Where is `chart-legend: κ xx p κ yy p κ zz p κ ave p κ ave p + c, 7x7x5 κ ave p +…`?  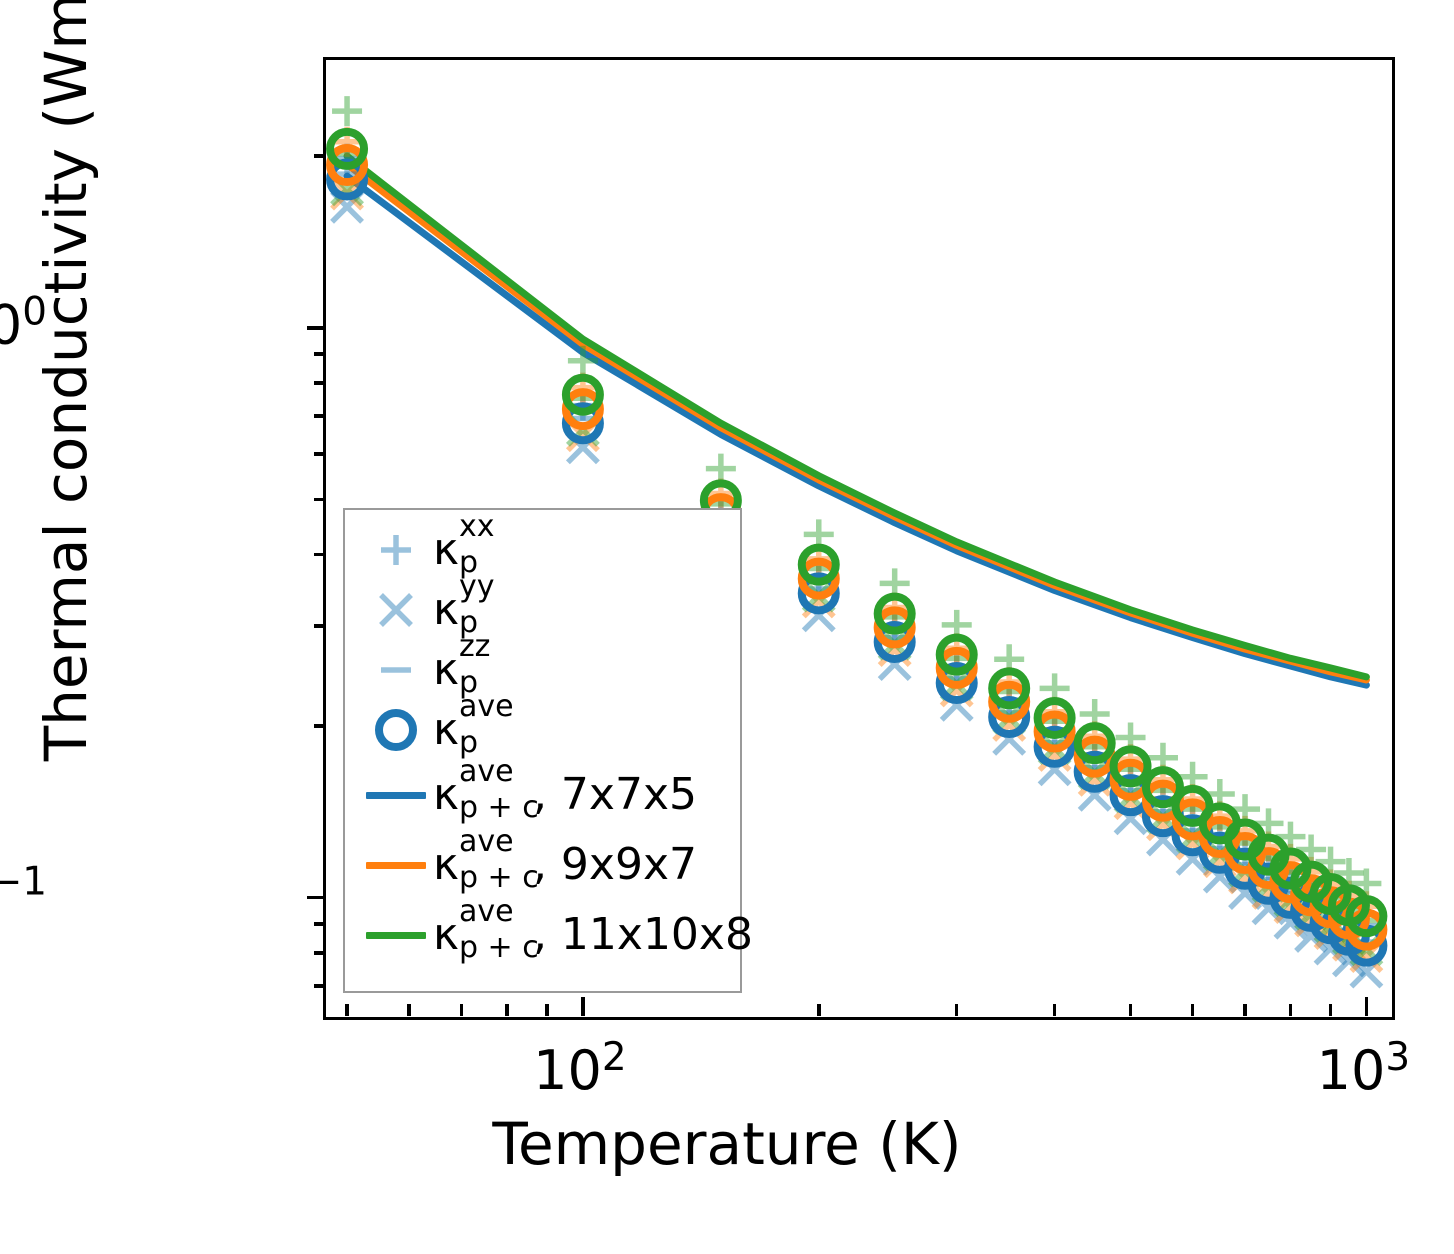
chart-legend: κ xx p κ yy p κ zz p κ ave p κ ave p + c, 7x7x5 κ ave p +… is located at coordinates (548, 750).